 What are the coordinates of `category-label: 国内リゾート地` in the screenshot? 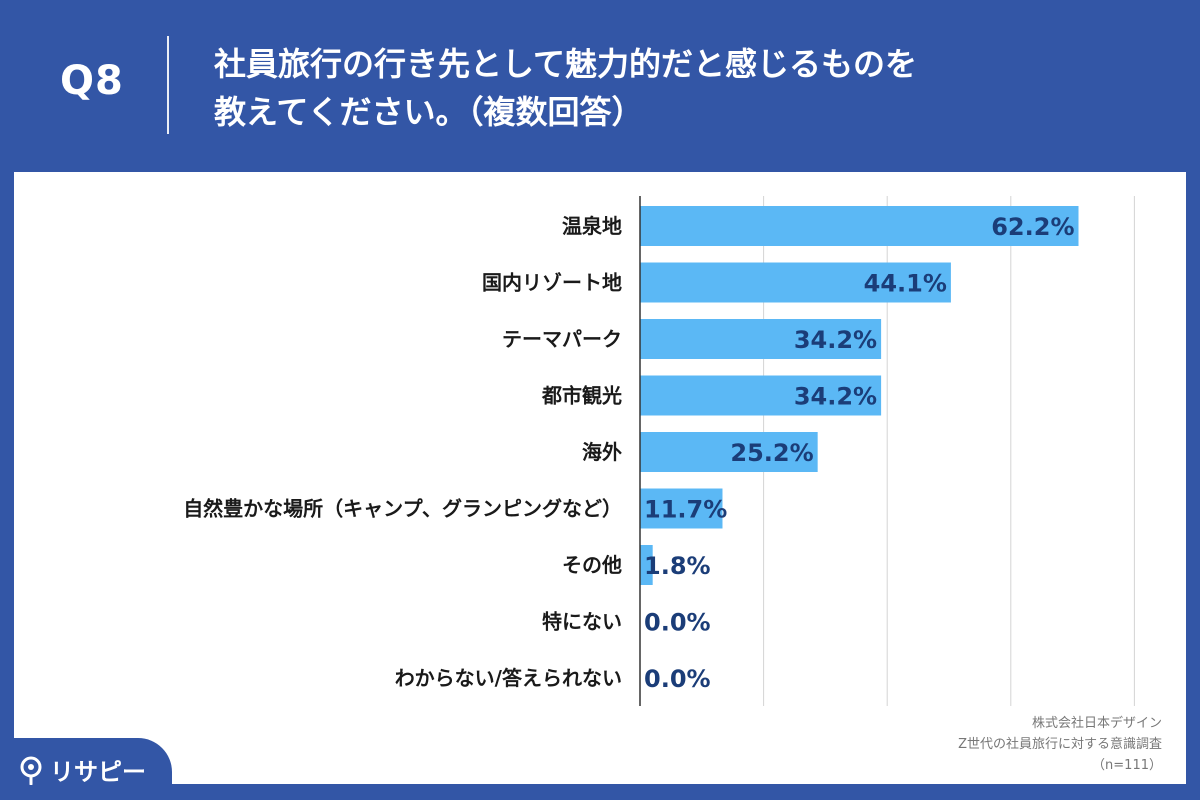 It's located at (552, 283).